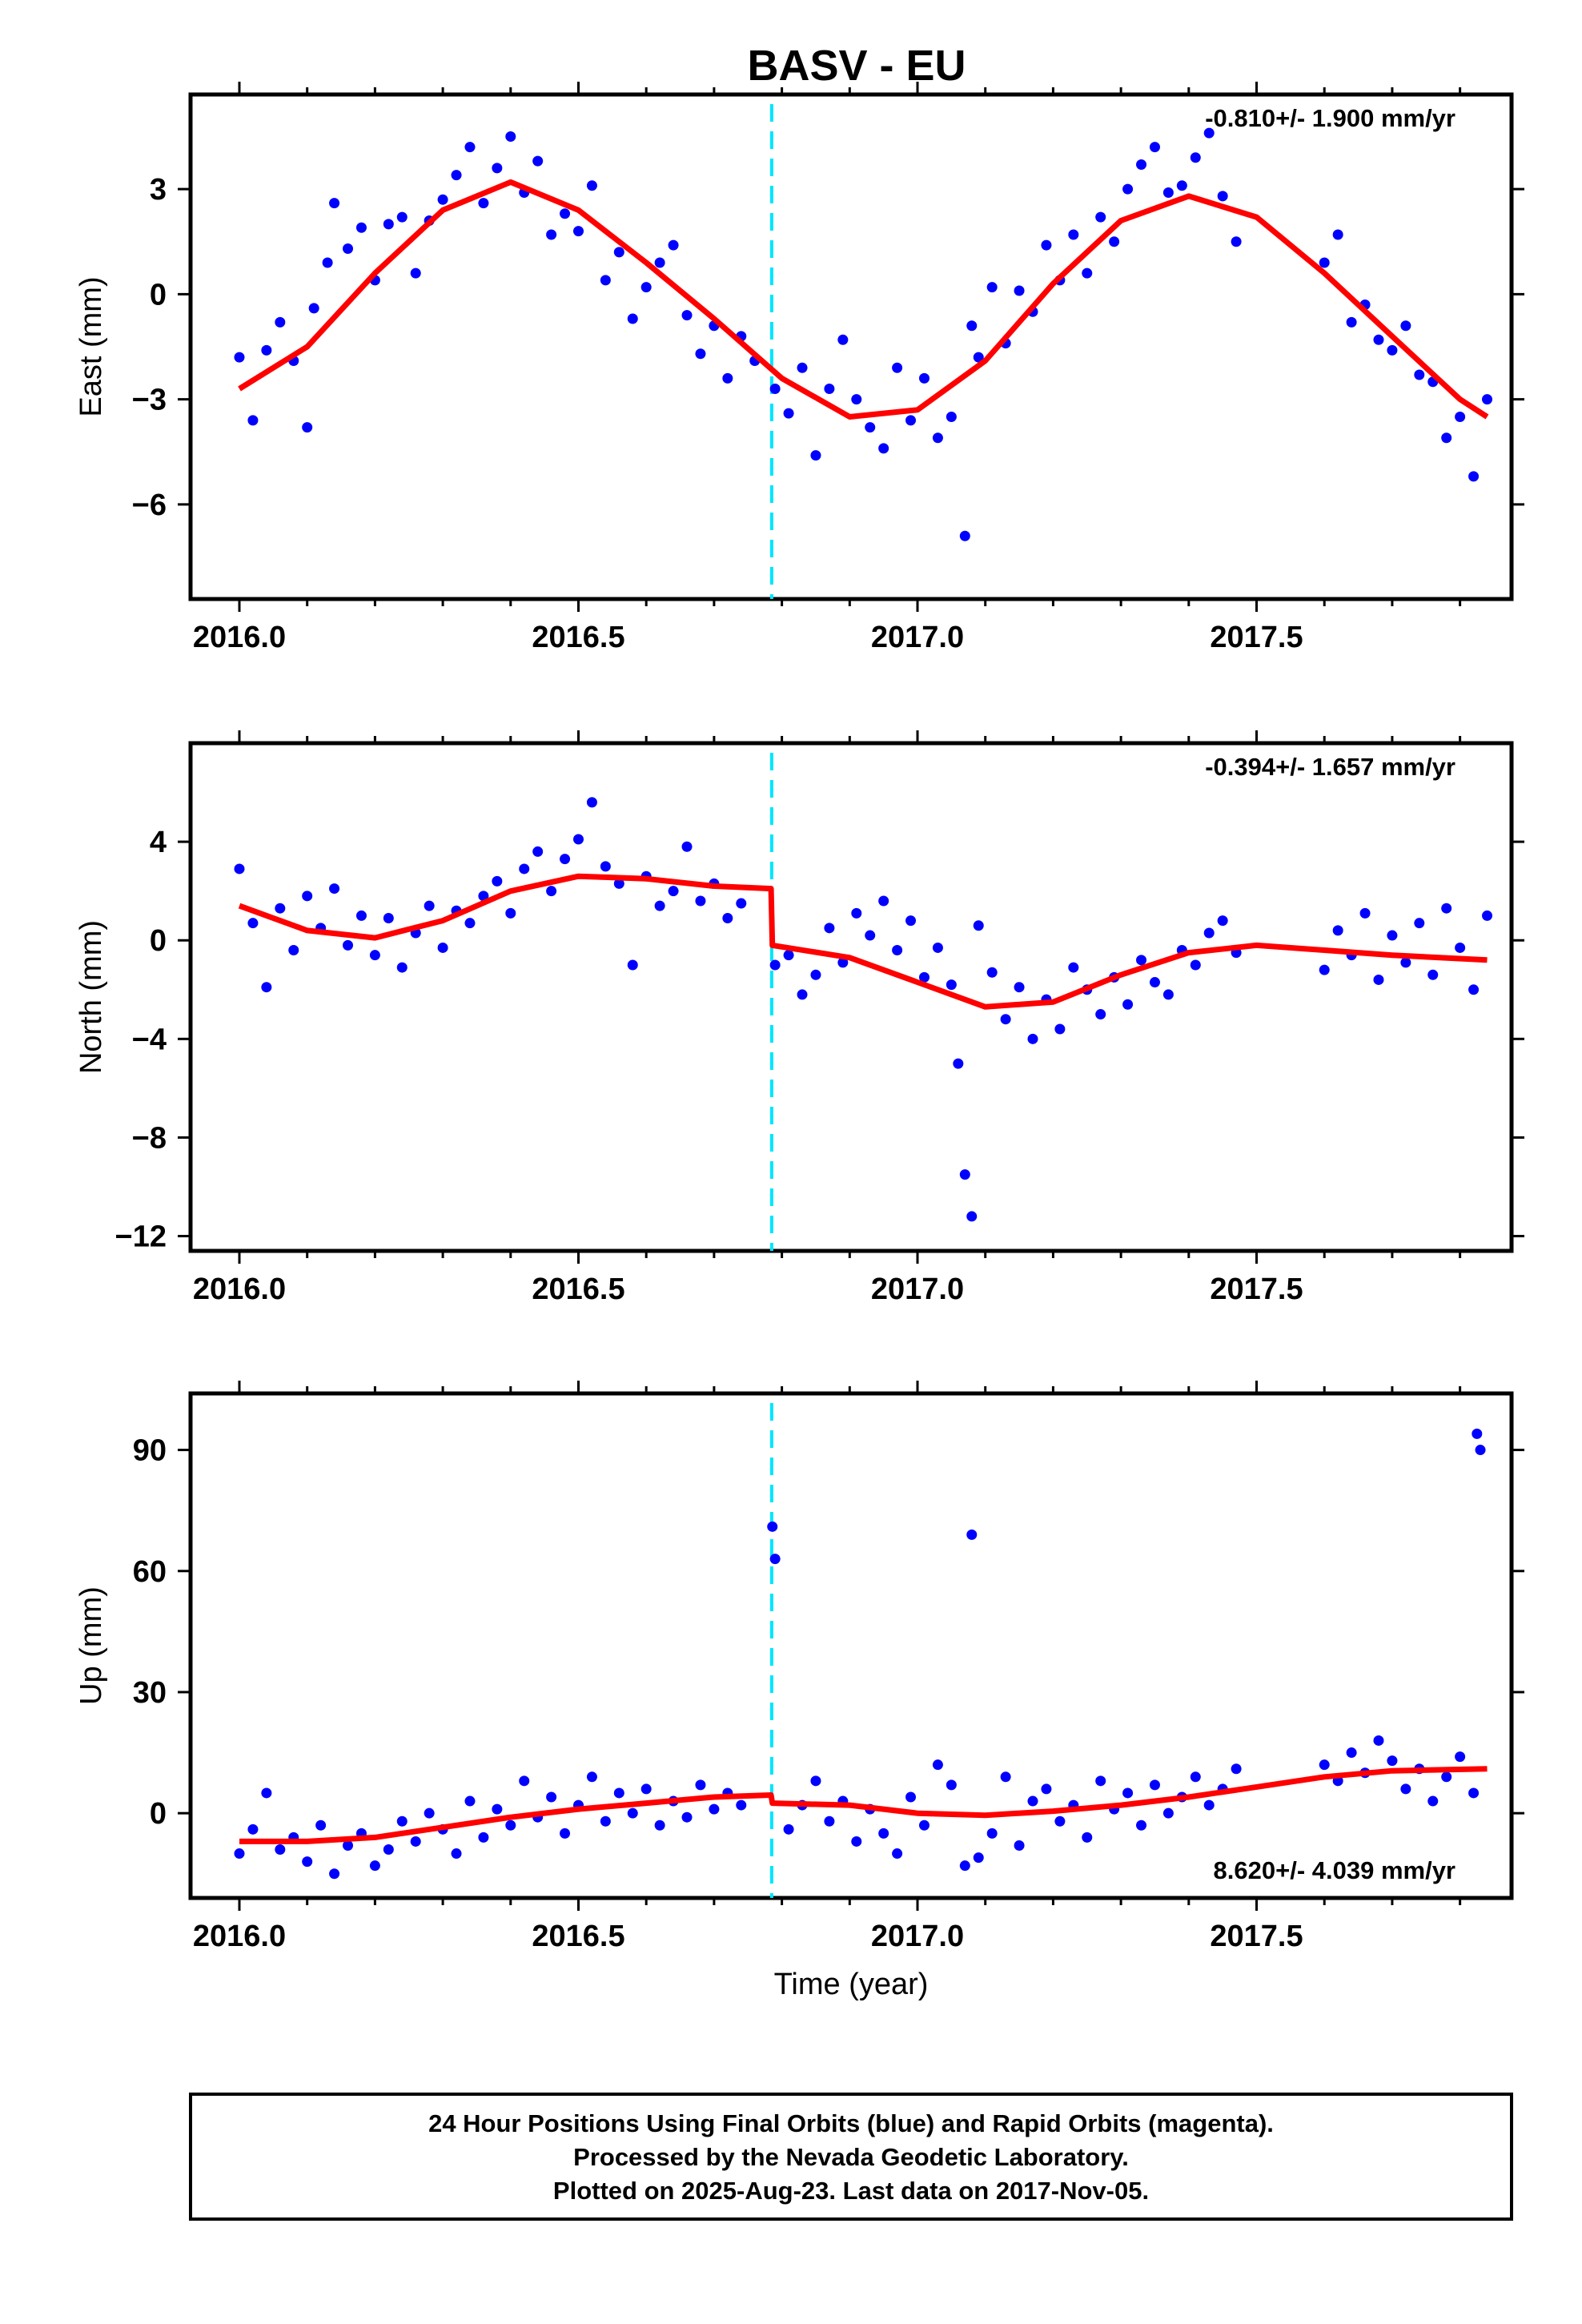  I want to click on east-ytick-label: 3, so click(158, 190).